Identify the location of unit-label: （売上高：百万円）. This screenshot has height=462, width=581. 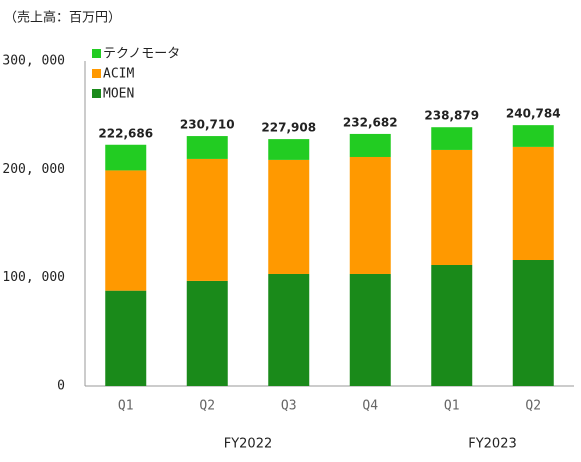
(62, 18).